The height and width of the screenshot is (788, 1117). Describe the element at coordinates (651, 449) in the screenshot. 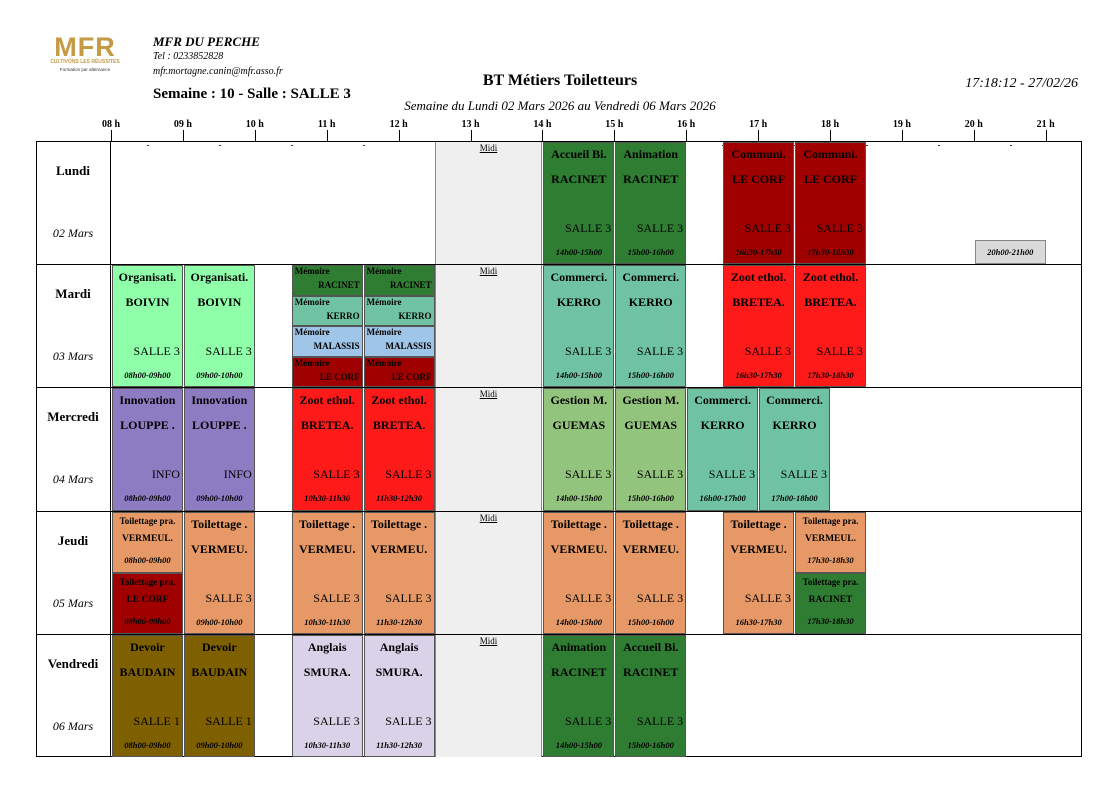

I see `course-block: Gestion M. GUEMAS SALLE 3 15h00-16h00` at that location.